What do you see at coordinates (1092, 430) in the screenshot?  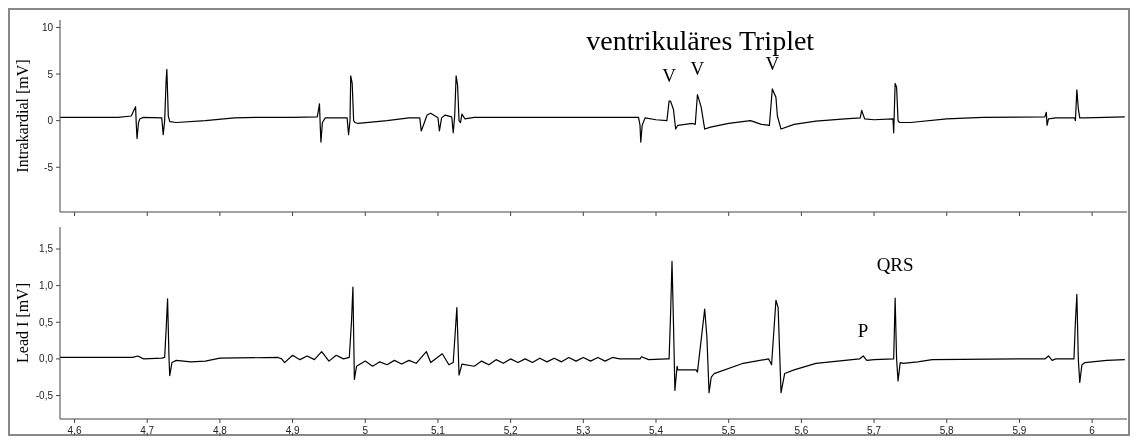 I see `x-tick-label: 6` at bounding box center [1092, 430].